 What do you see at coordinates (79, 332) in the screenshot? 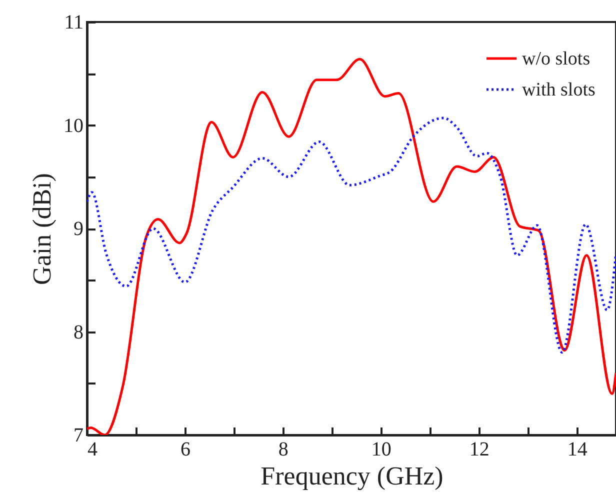
I see `y-tick-label: 8` at bounding box center [79, 332].